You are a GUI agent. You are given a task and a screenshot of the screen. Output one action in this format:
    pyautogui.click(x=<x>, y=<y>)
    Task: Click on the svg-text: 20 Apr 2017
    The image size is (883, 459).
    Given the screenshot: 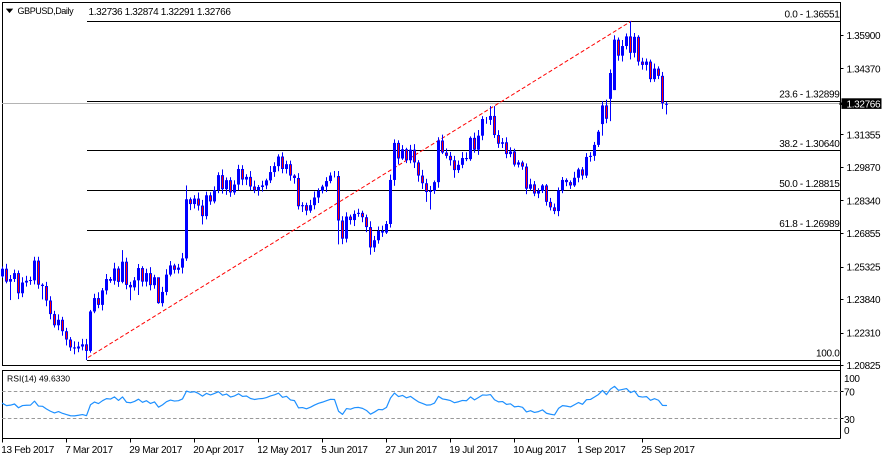 What is the action you would take?
    pyautogui.click(x=218, y=450)
    